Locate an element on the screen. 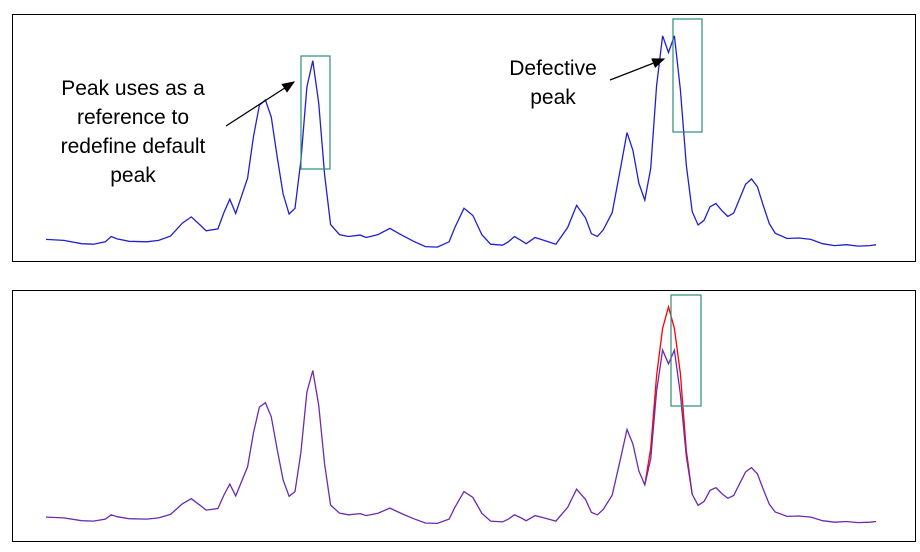 The image size is (920, 552). corrected-peak-box is located at coordinates (686, 350).